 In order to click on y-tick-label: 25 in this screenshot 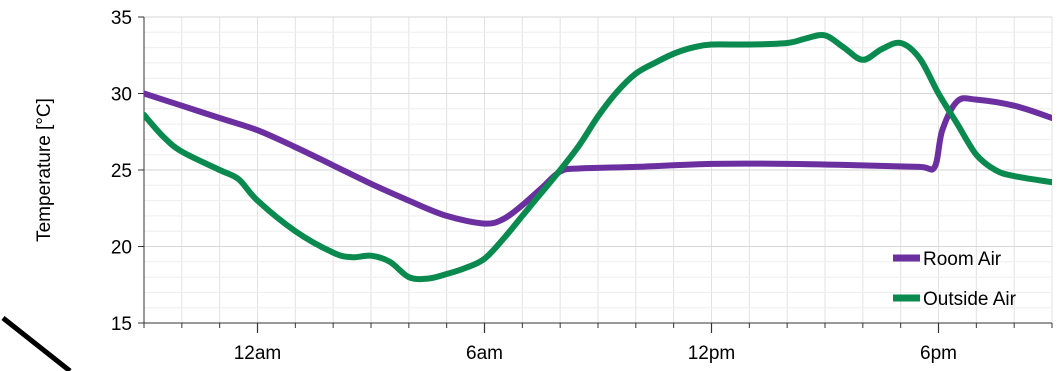, I will do `click(121, 171)`.